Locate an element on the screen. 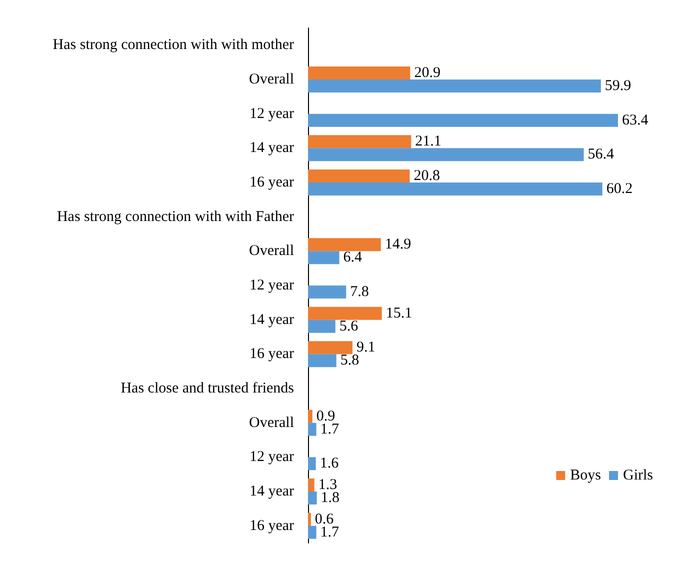 The image size is (677, 566). data-label: 63.4 is located at coordinates (635, 120).